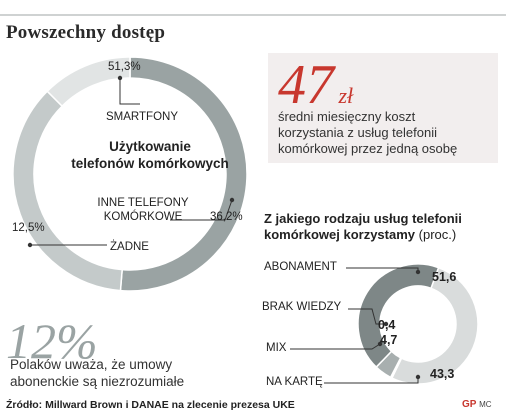 The image size is (506, 418). I want to click on leader-brak-wiedzy, so click(367, 316).